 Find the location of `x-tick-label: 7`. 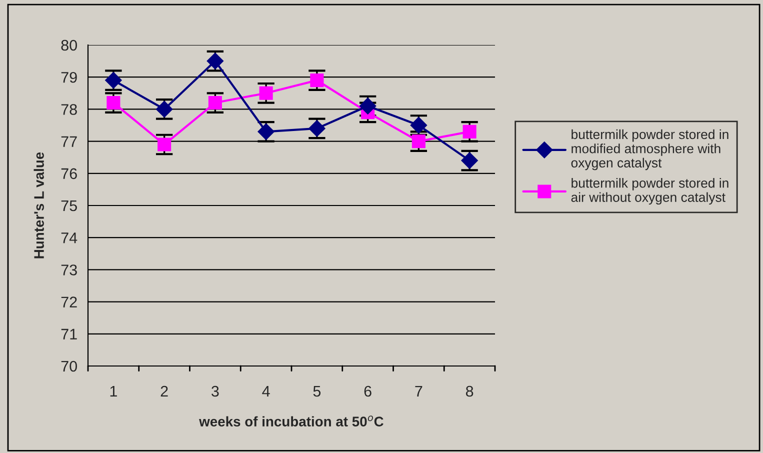

x-tick-label: 7 is located at coordinates (418, 391).